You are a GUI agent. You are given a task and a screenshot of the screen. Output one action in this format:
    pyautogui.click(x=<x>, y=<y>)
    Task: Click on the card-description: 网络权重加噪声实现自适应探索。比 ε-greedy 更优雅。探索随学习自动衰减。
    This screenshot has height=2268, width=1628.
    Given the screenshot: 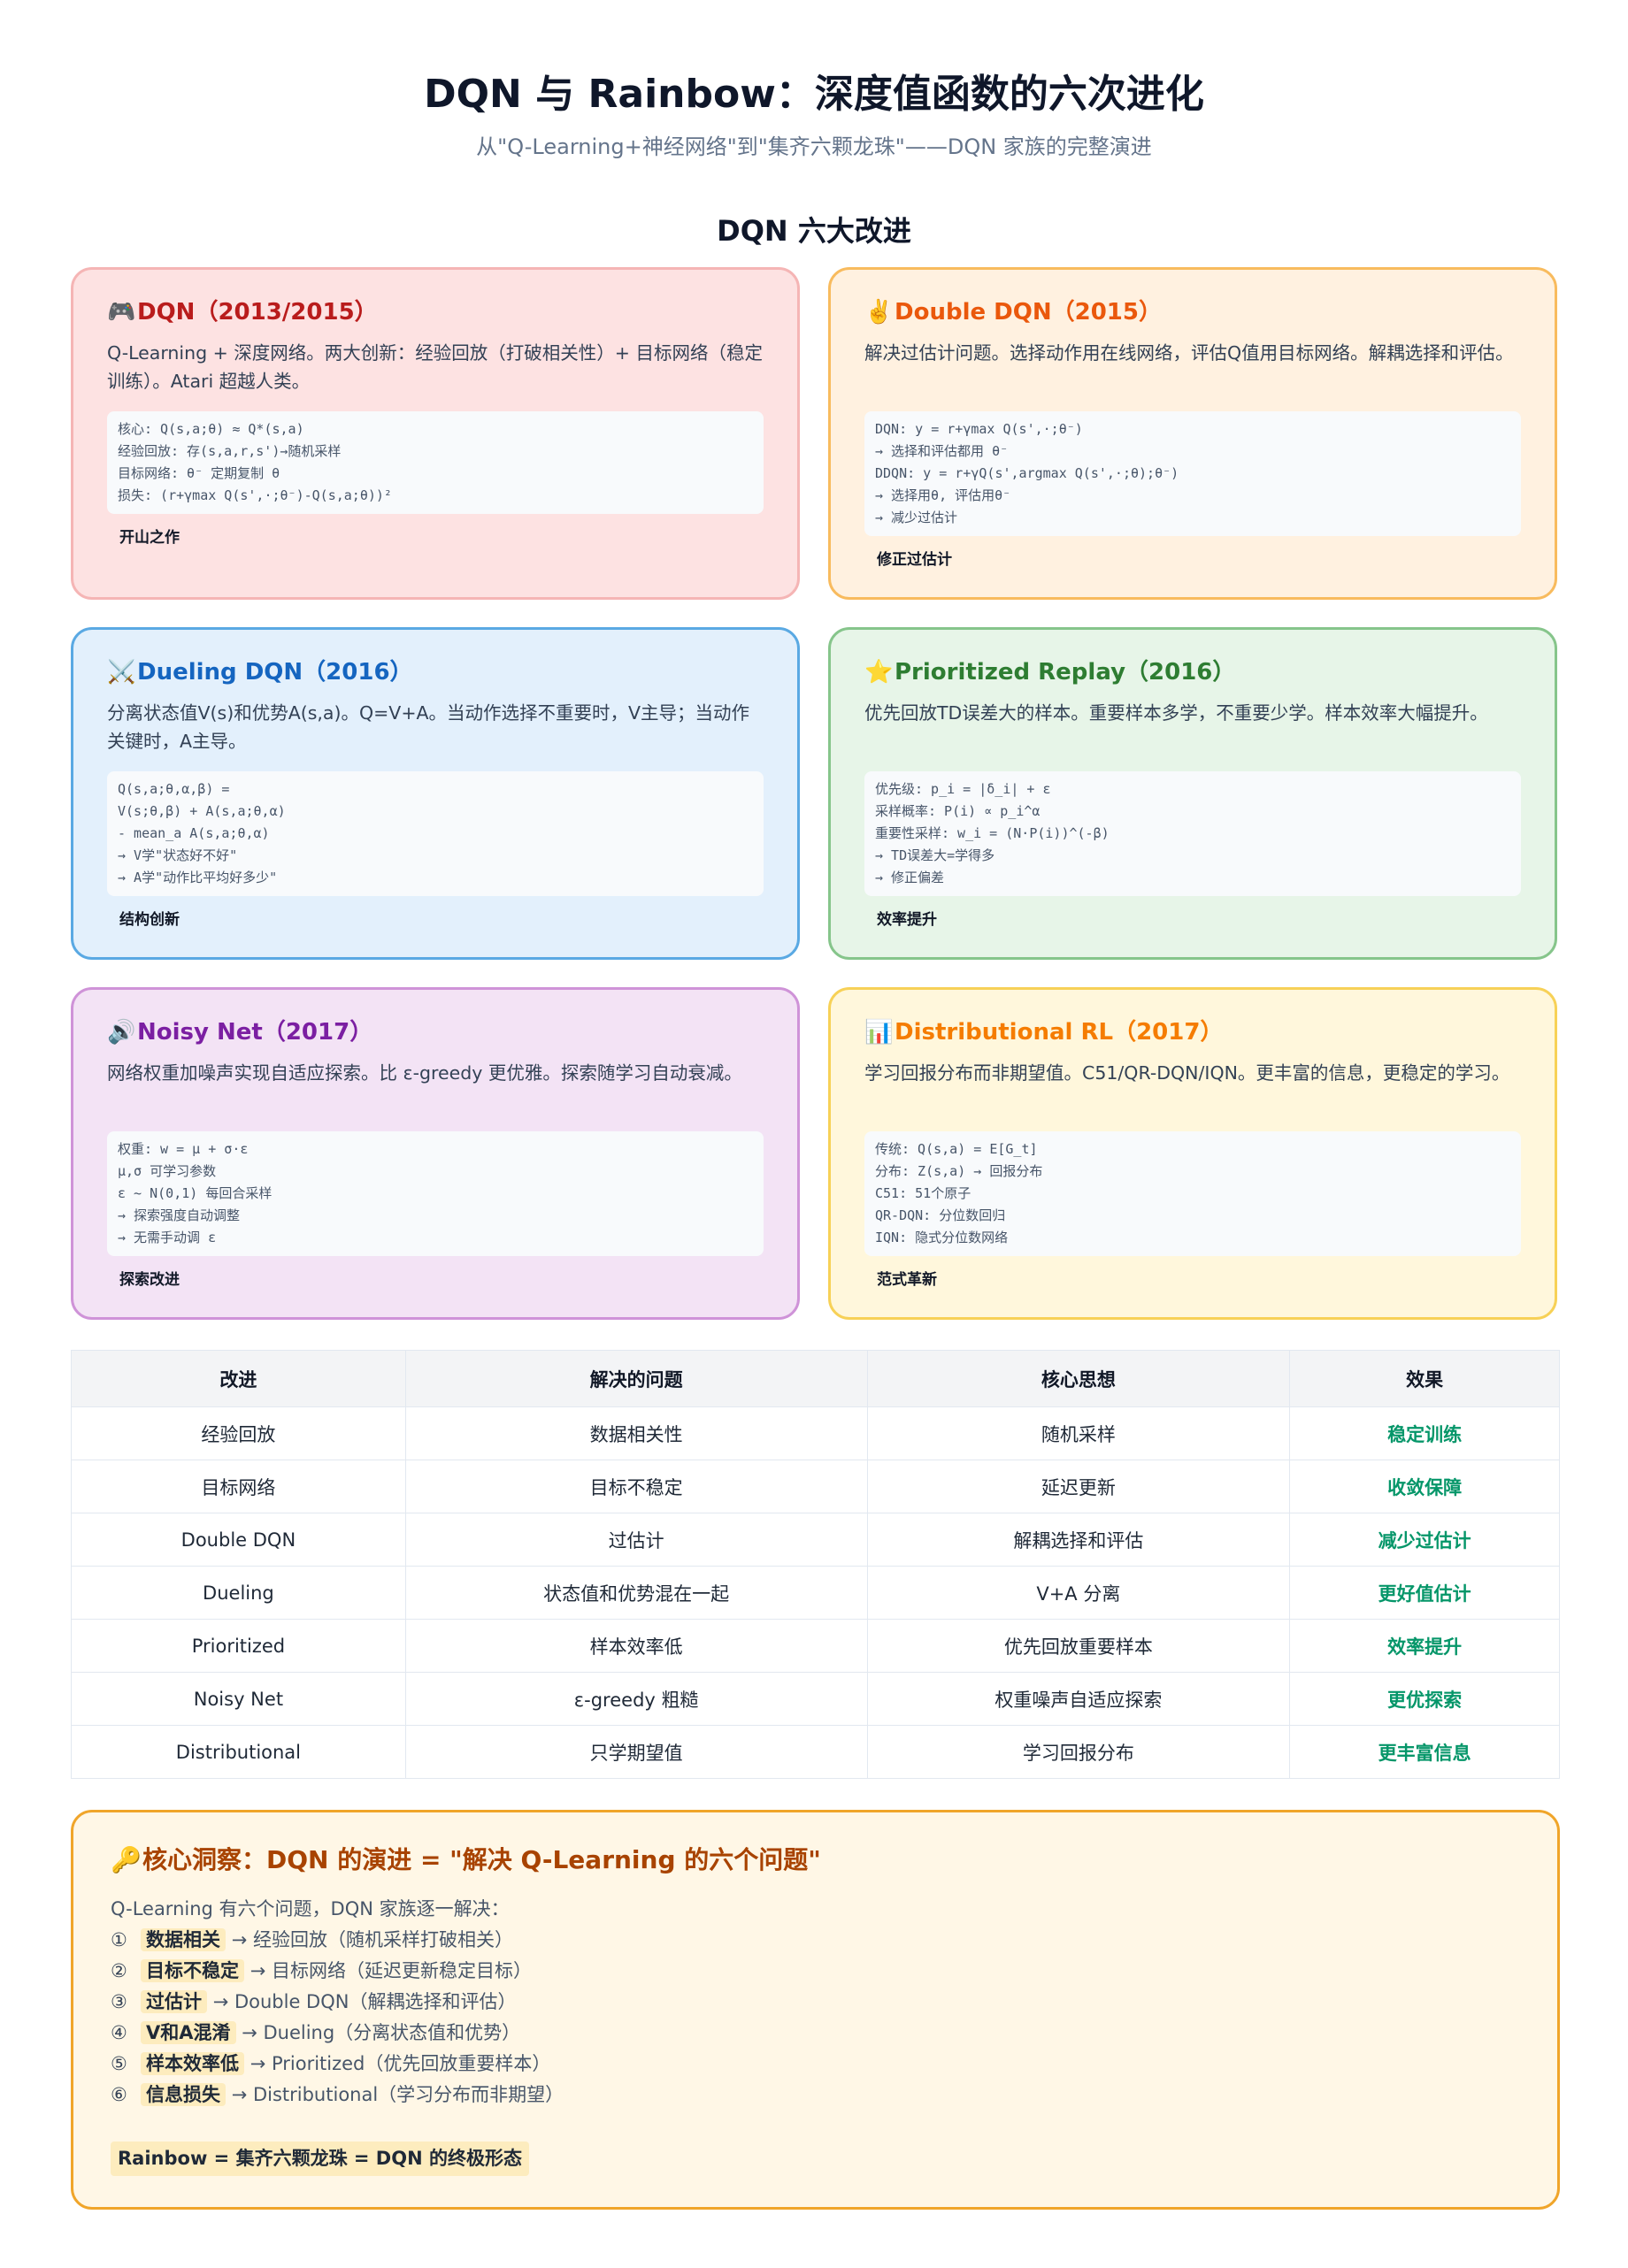 What is the action you would take?
    pyautogui.click(x=424, y=1073)
    